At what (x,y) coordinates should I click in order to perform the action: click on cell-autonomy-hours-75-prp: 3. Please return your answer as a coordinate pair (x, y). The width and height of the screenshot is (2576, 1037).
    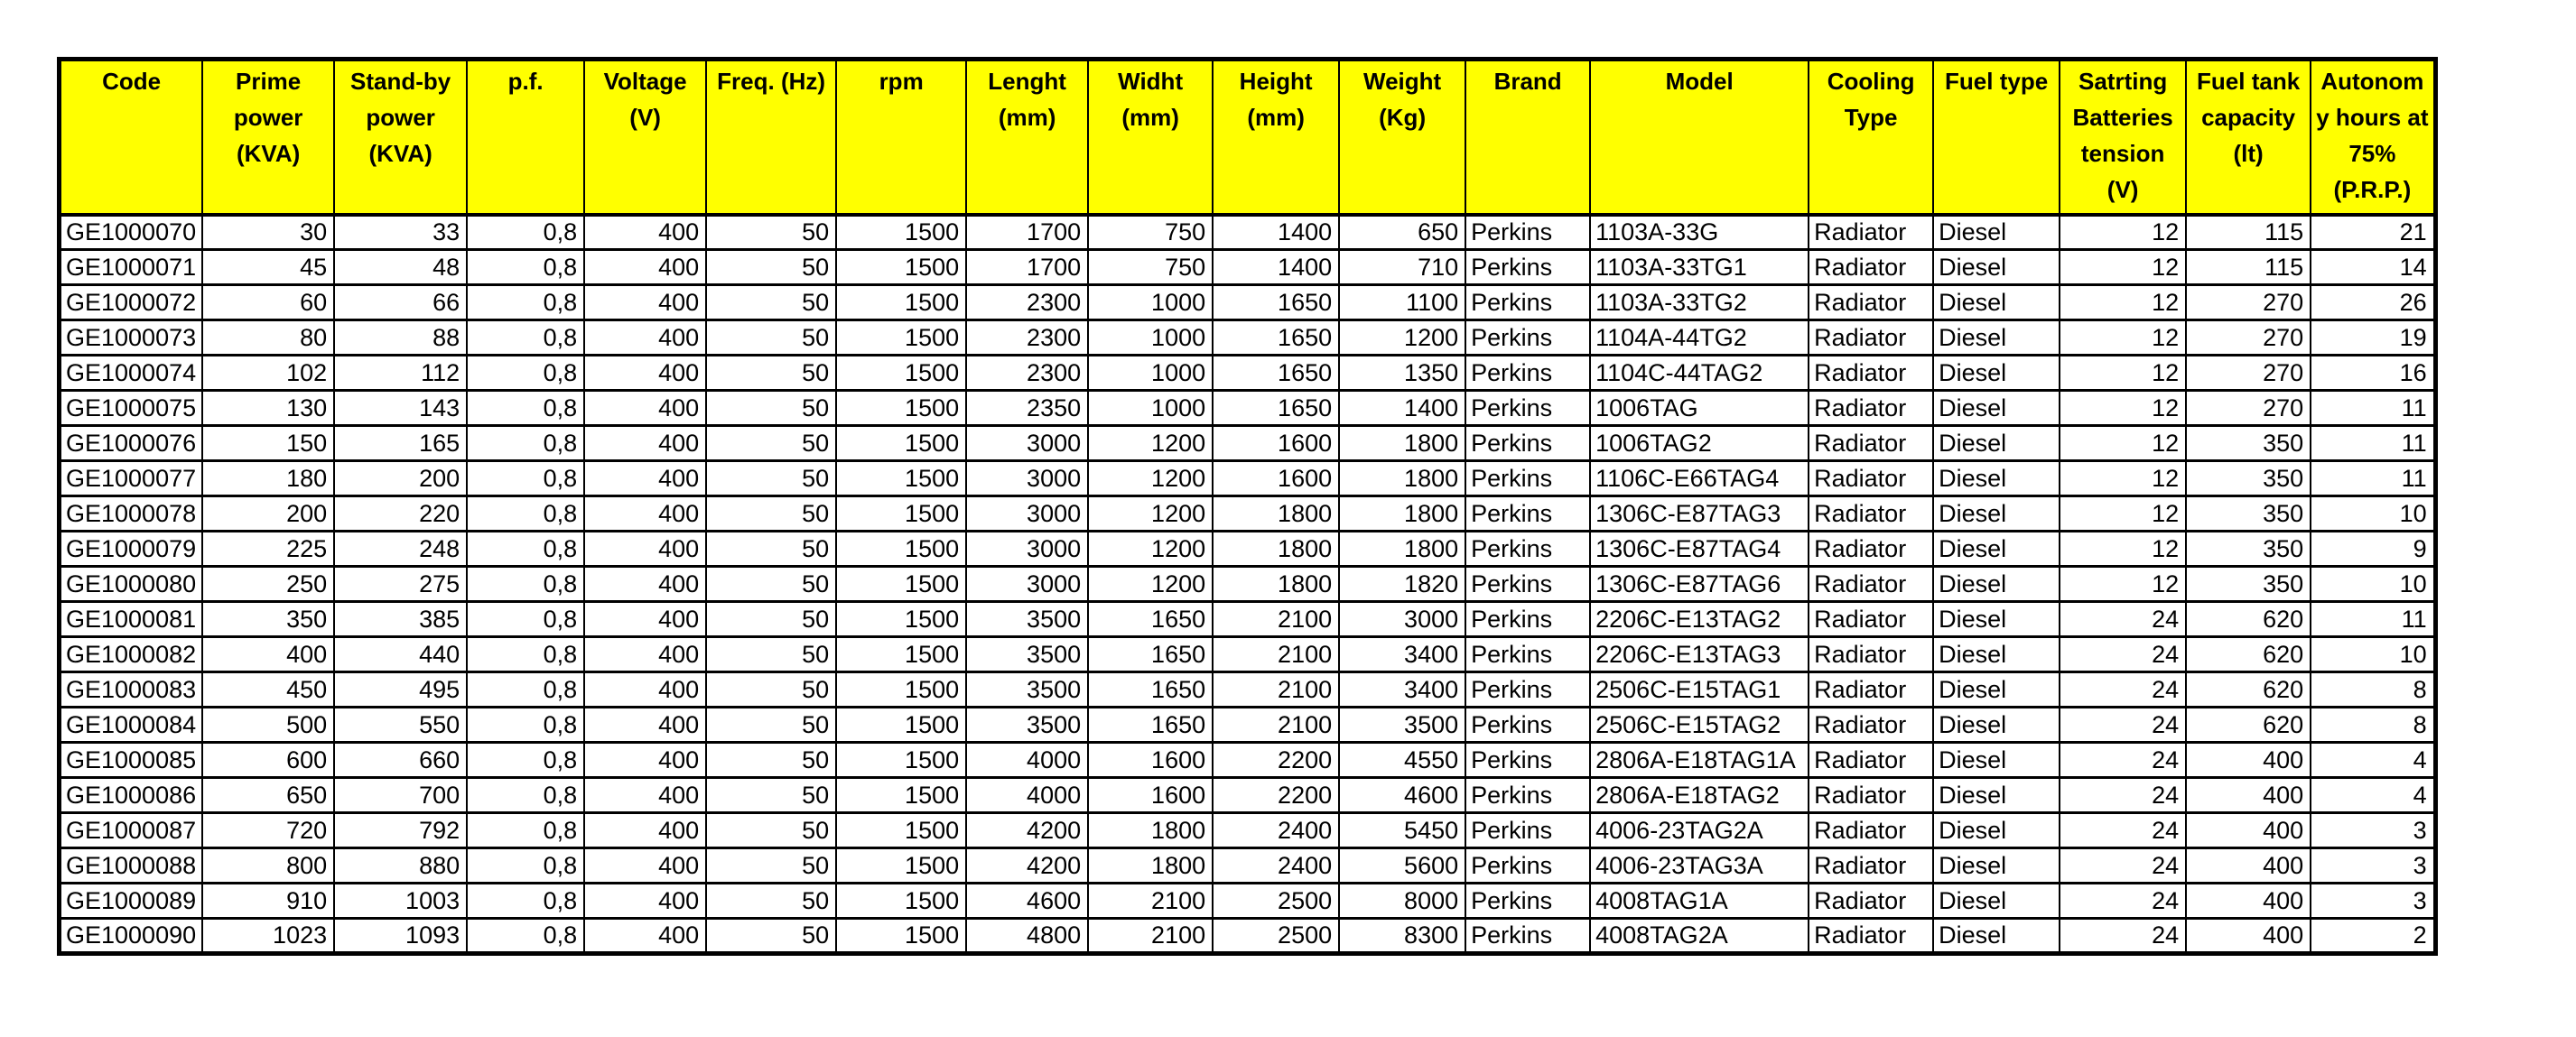
    Looking at the image, I should click on (2373, 866).